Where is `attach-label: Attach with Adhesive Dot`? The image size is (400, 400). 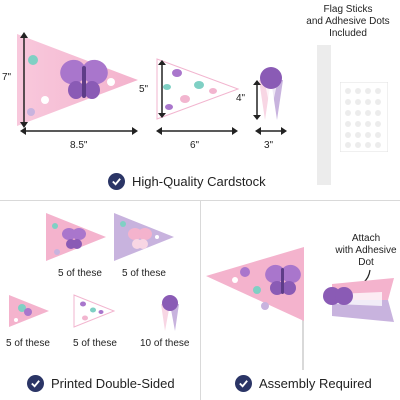
attach-label: Attach with Adhesive Dot is located at coordinates (366, 250).